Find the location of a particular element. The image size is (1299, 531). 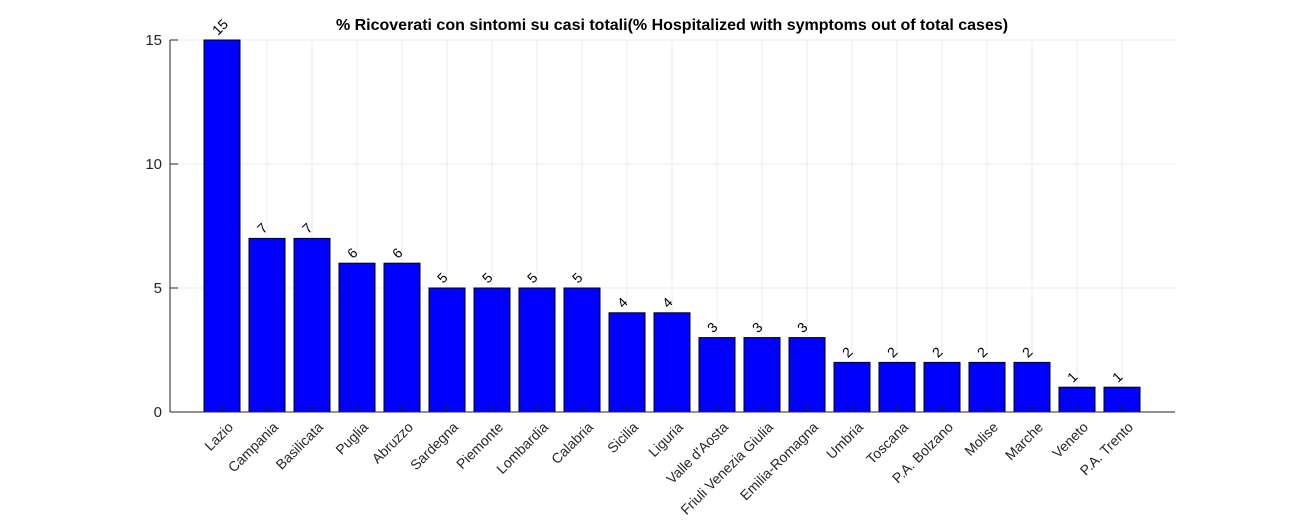

x-tick-label: Puglia is located at coordinates (351, 438).